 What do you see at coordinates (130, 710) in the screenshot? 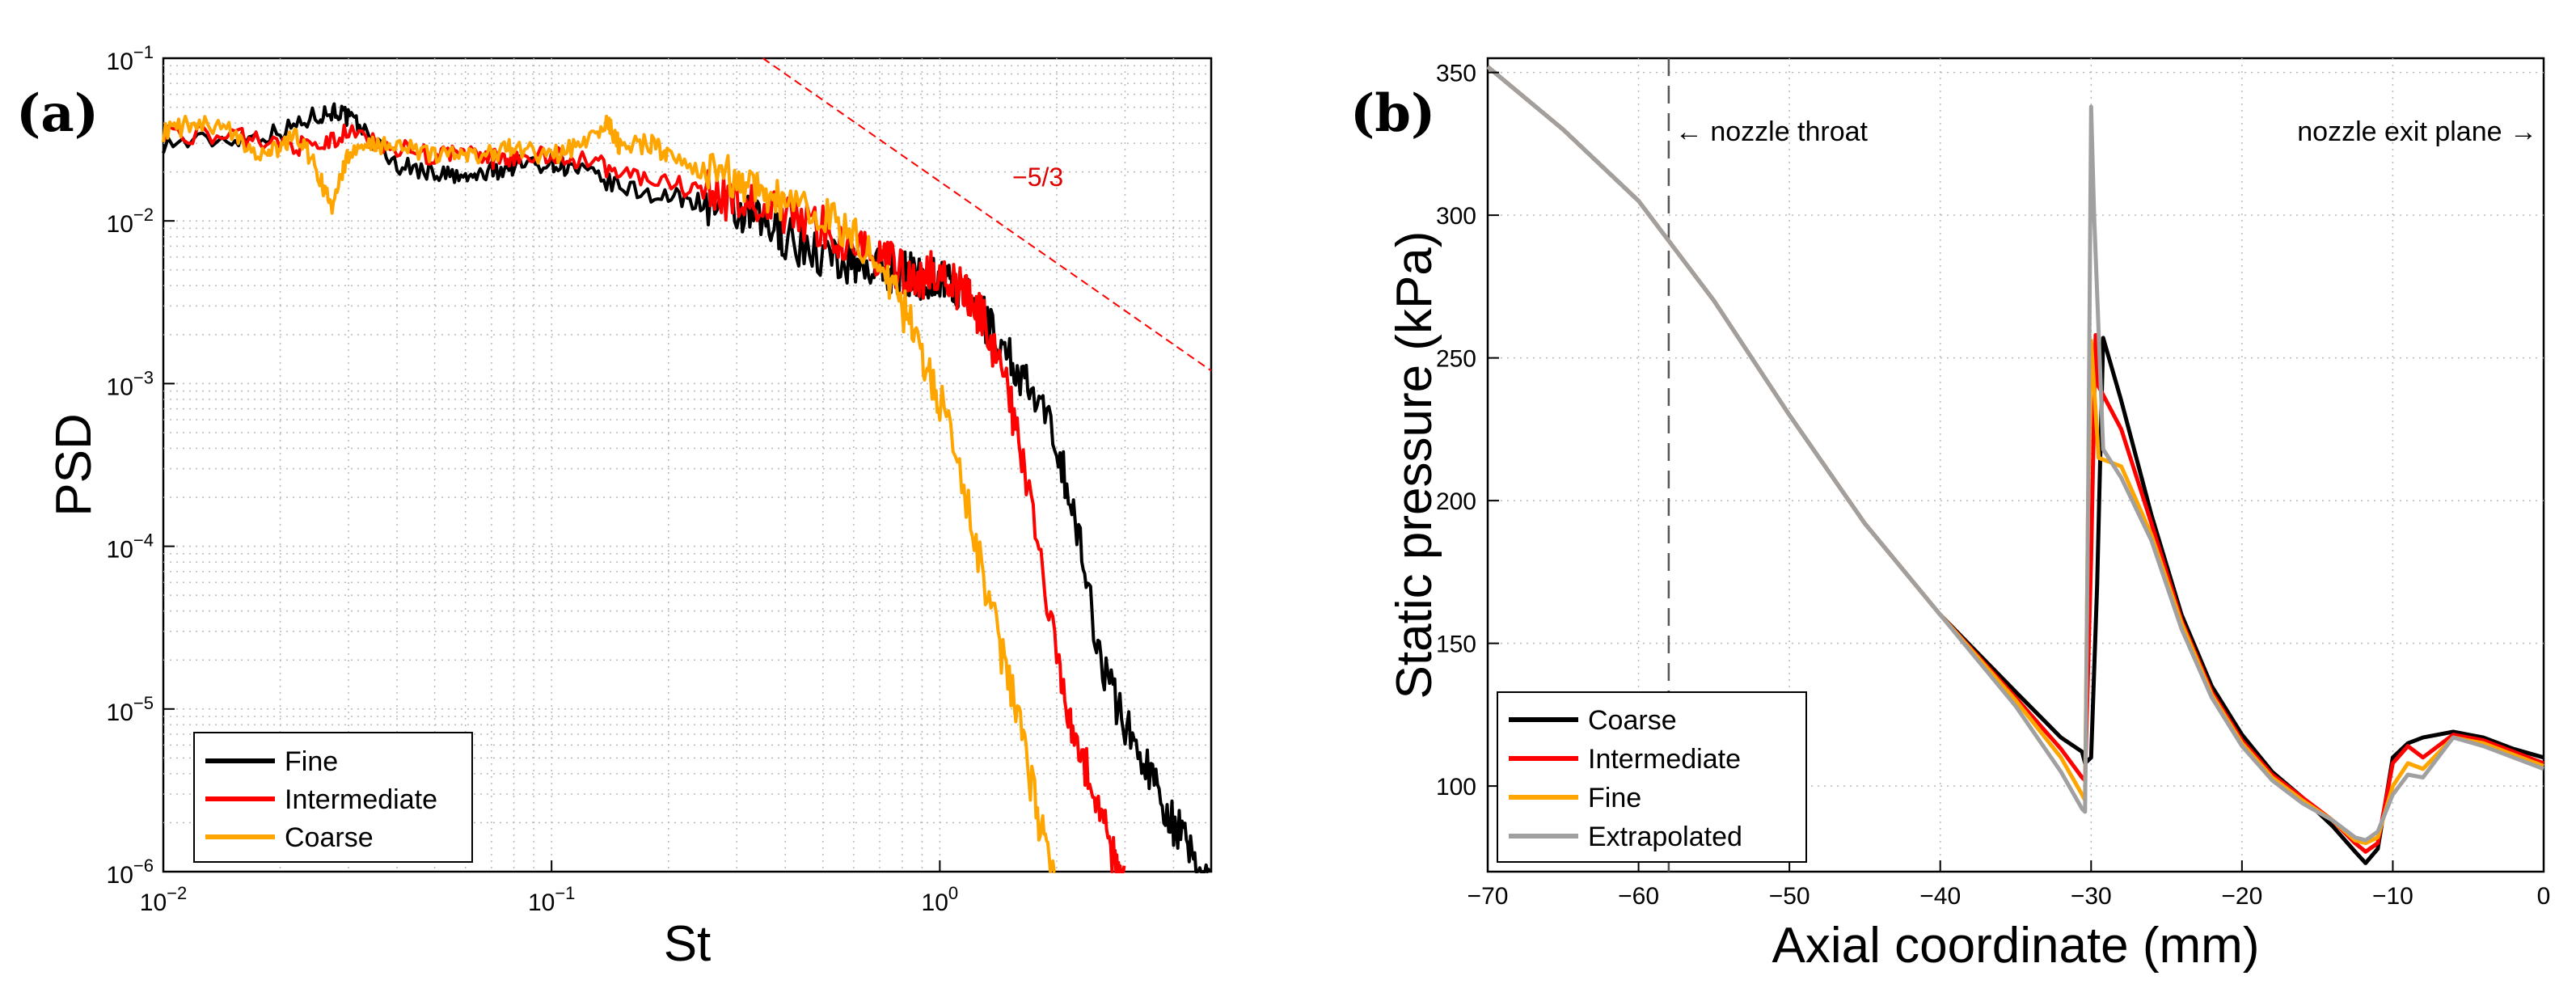
I see `y-tick-label: 10−5` at bounding box center [130, 710].